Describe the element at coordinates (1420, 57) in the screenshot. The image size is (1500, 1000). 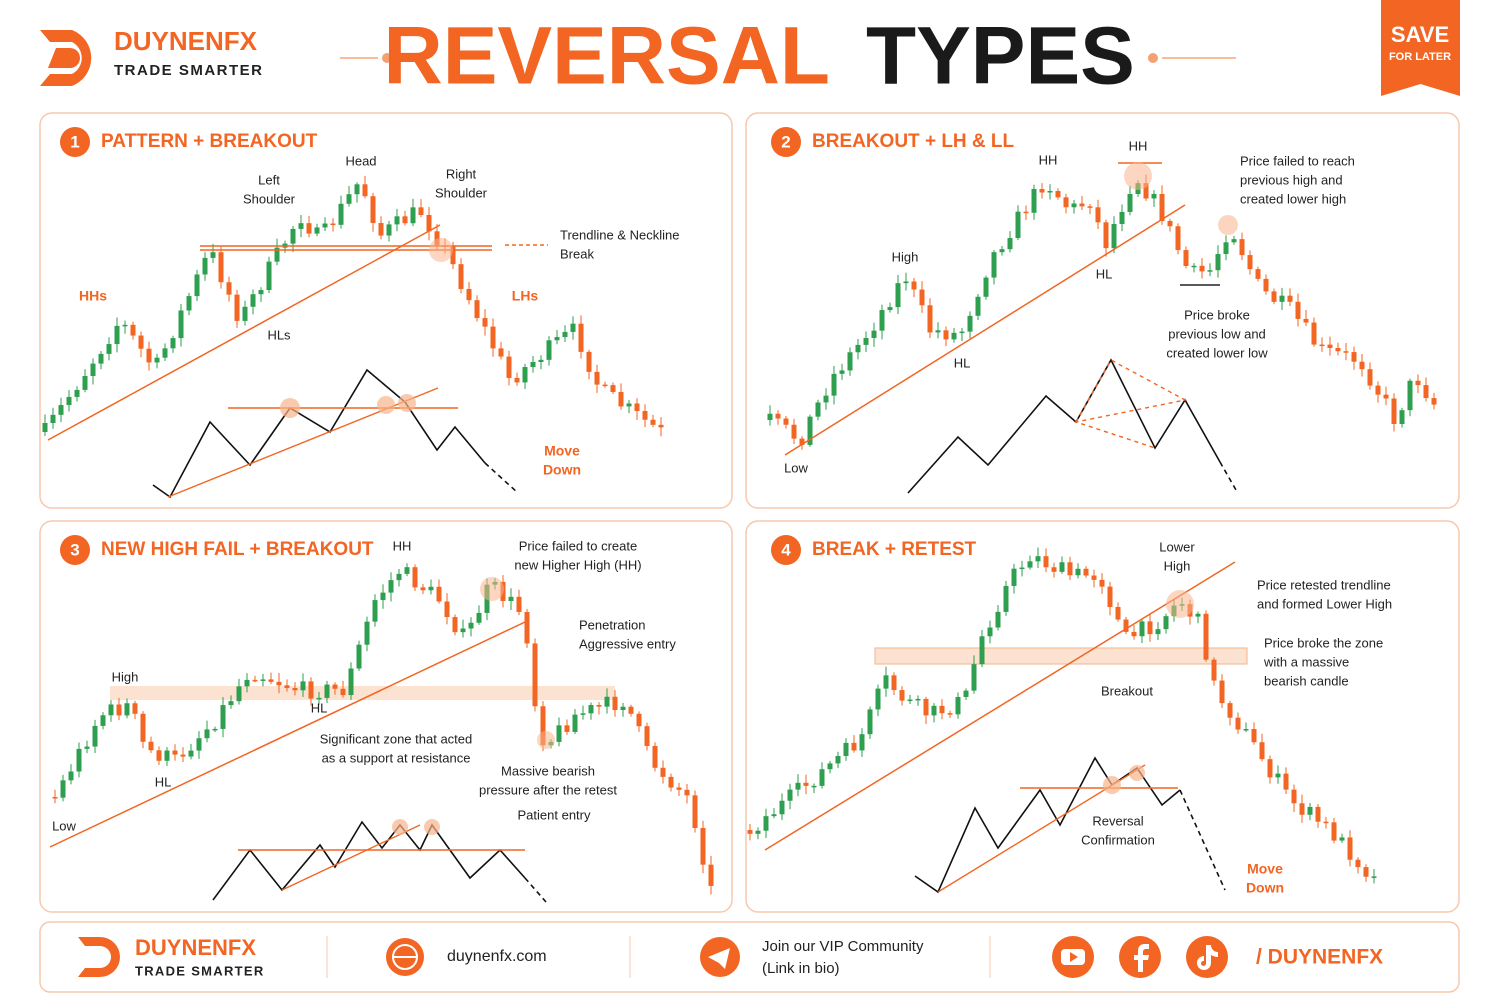
I see `save-sub: FOR LATER` at that location.